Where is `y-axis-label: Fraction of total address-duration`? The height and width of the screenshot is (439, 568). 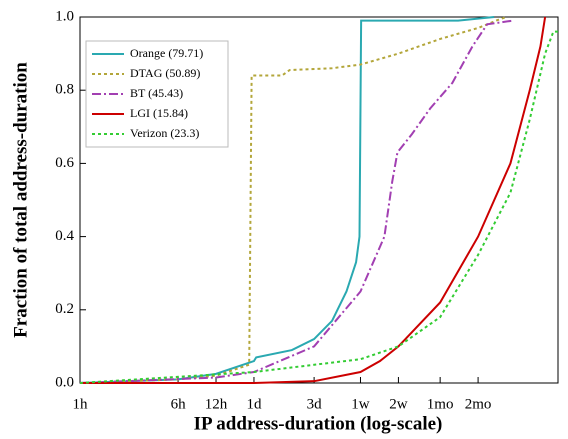 y-axis-label: Fraction of total address-duration is located at coordinates (20, 200).